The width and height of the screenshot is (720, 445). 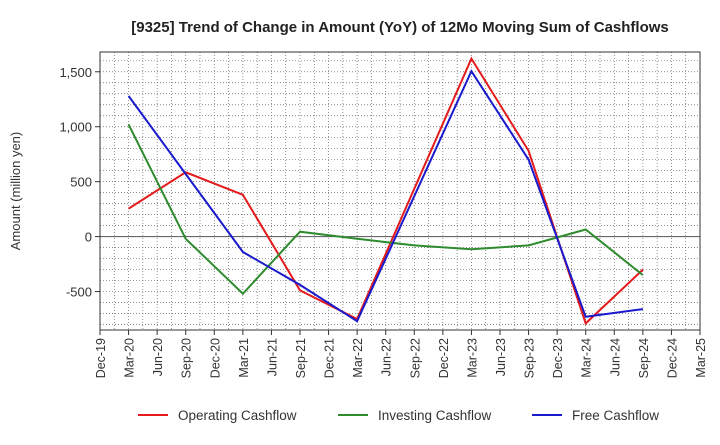 What do you see at coordinates (672, 358) in the screenshot?
I see `x-tick-label: Dec-24` at bounding box center [672, 358].